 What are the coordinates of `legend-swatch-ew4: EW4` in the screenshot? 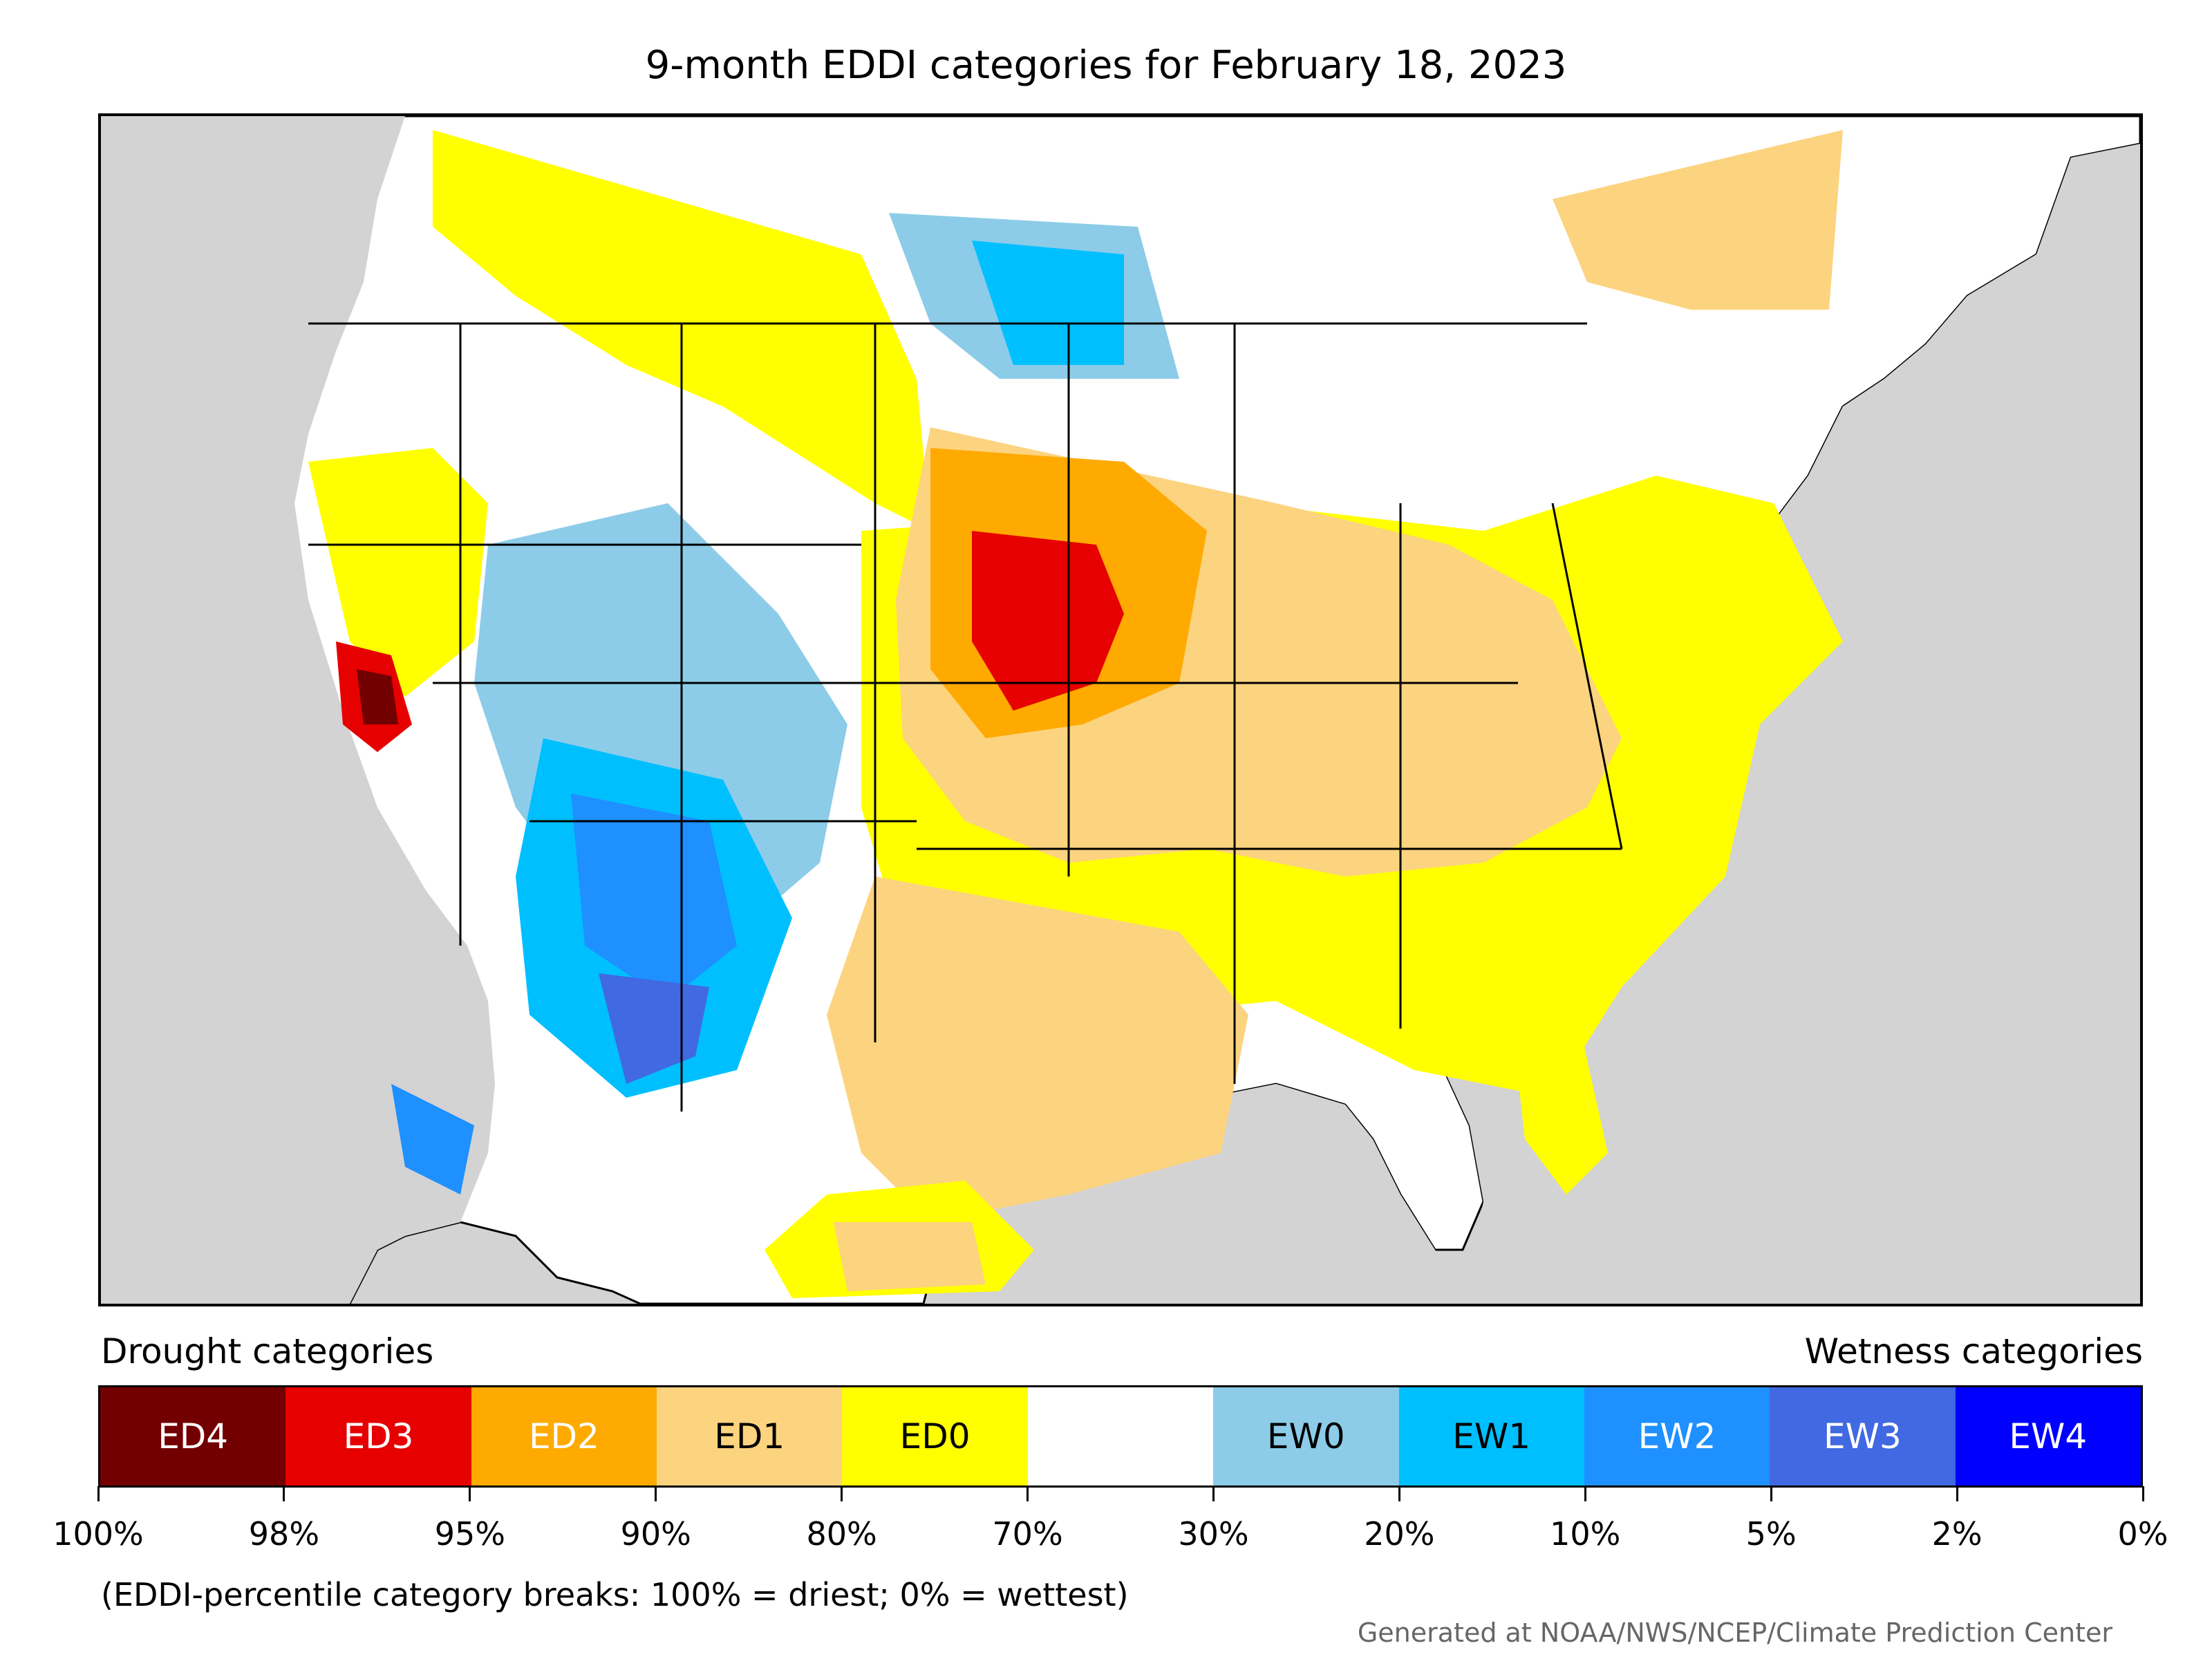 It's located at (2048, 1436).